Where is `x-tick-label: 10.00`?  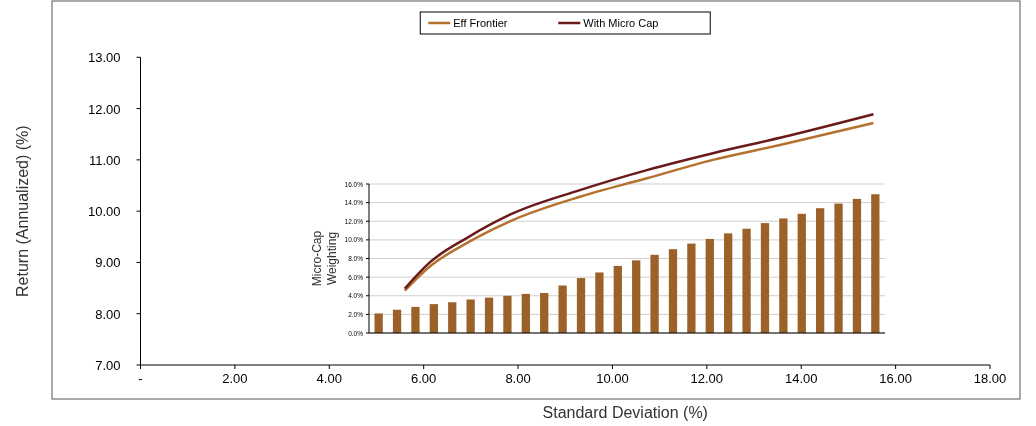 x-tick-label: 10.00 is located at coordinates (612, 378).